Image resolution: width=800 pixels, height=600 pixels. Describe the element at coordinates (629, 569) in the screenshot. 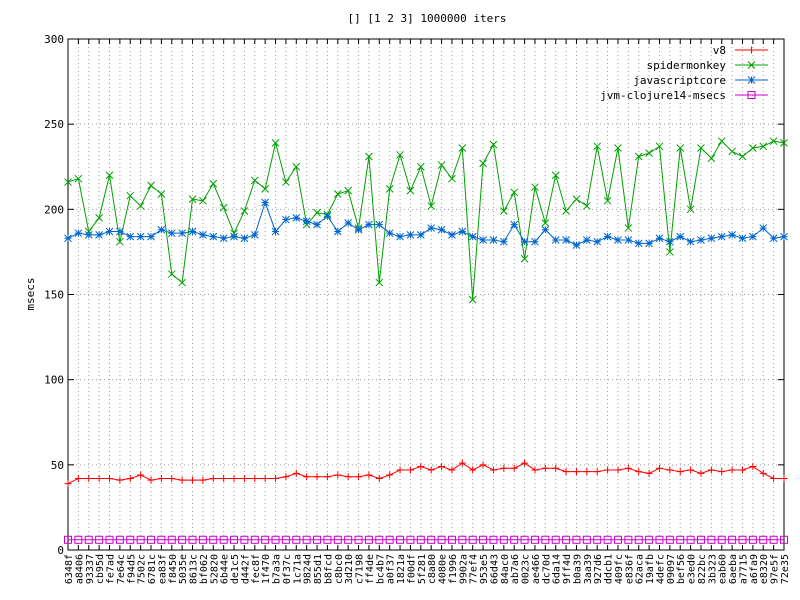

I see `x-tick-label: e836f` at that location.